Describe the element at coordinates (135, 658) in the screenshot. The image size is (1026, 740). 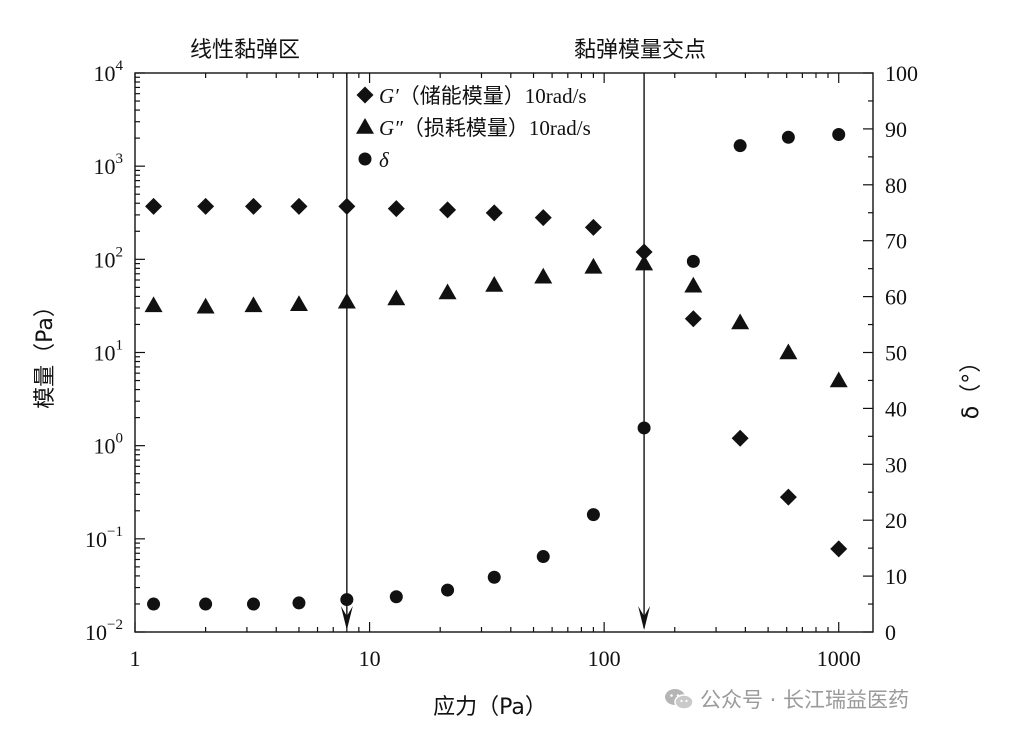
I see `x-tick-label: 1` at that location.